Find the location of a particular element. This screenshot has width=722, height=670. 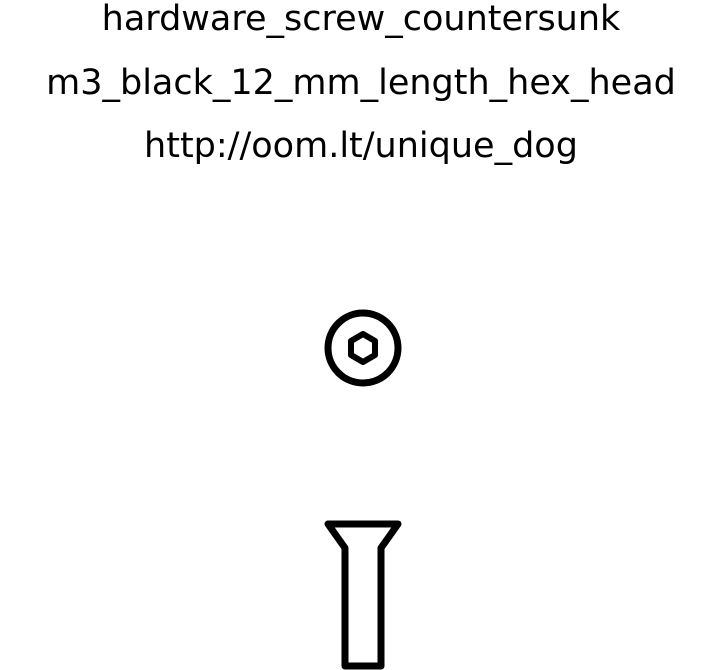

hex-socket is located at coordinates (363, 348).